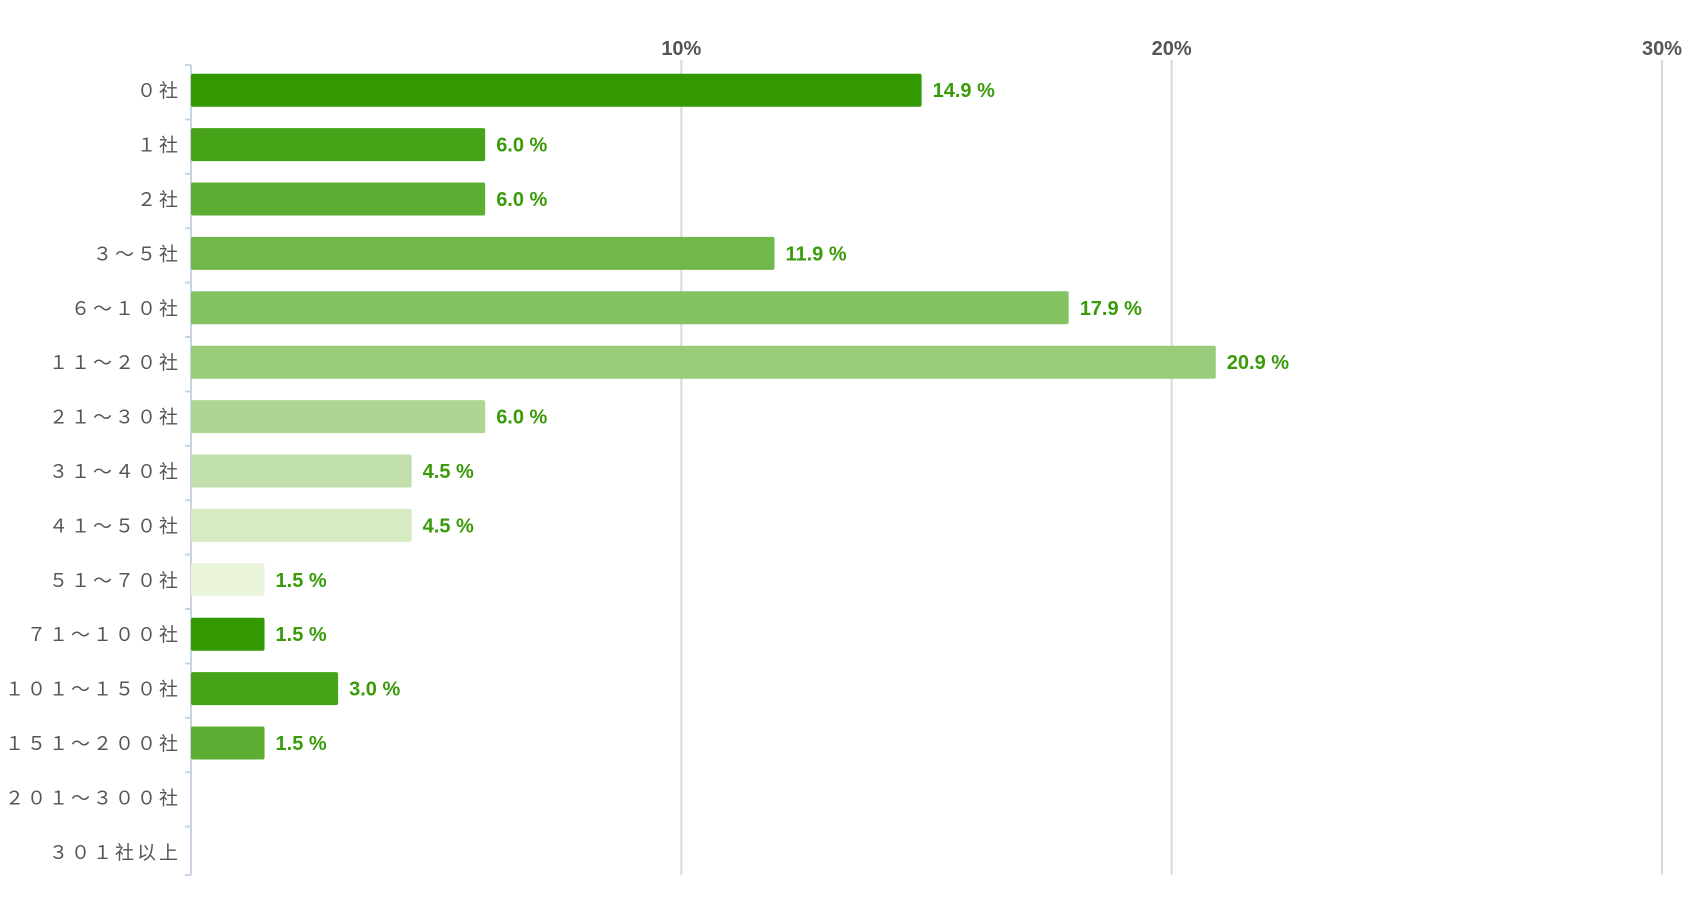 The width and height of the screenshot is (1701, 900). Describe the element at coordinates (1662, 49) in the screenshot. I see `x-tick-label: 30%` at that location.